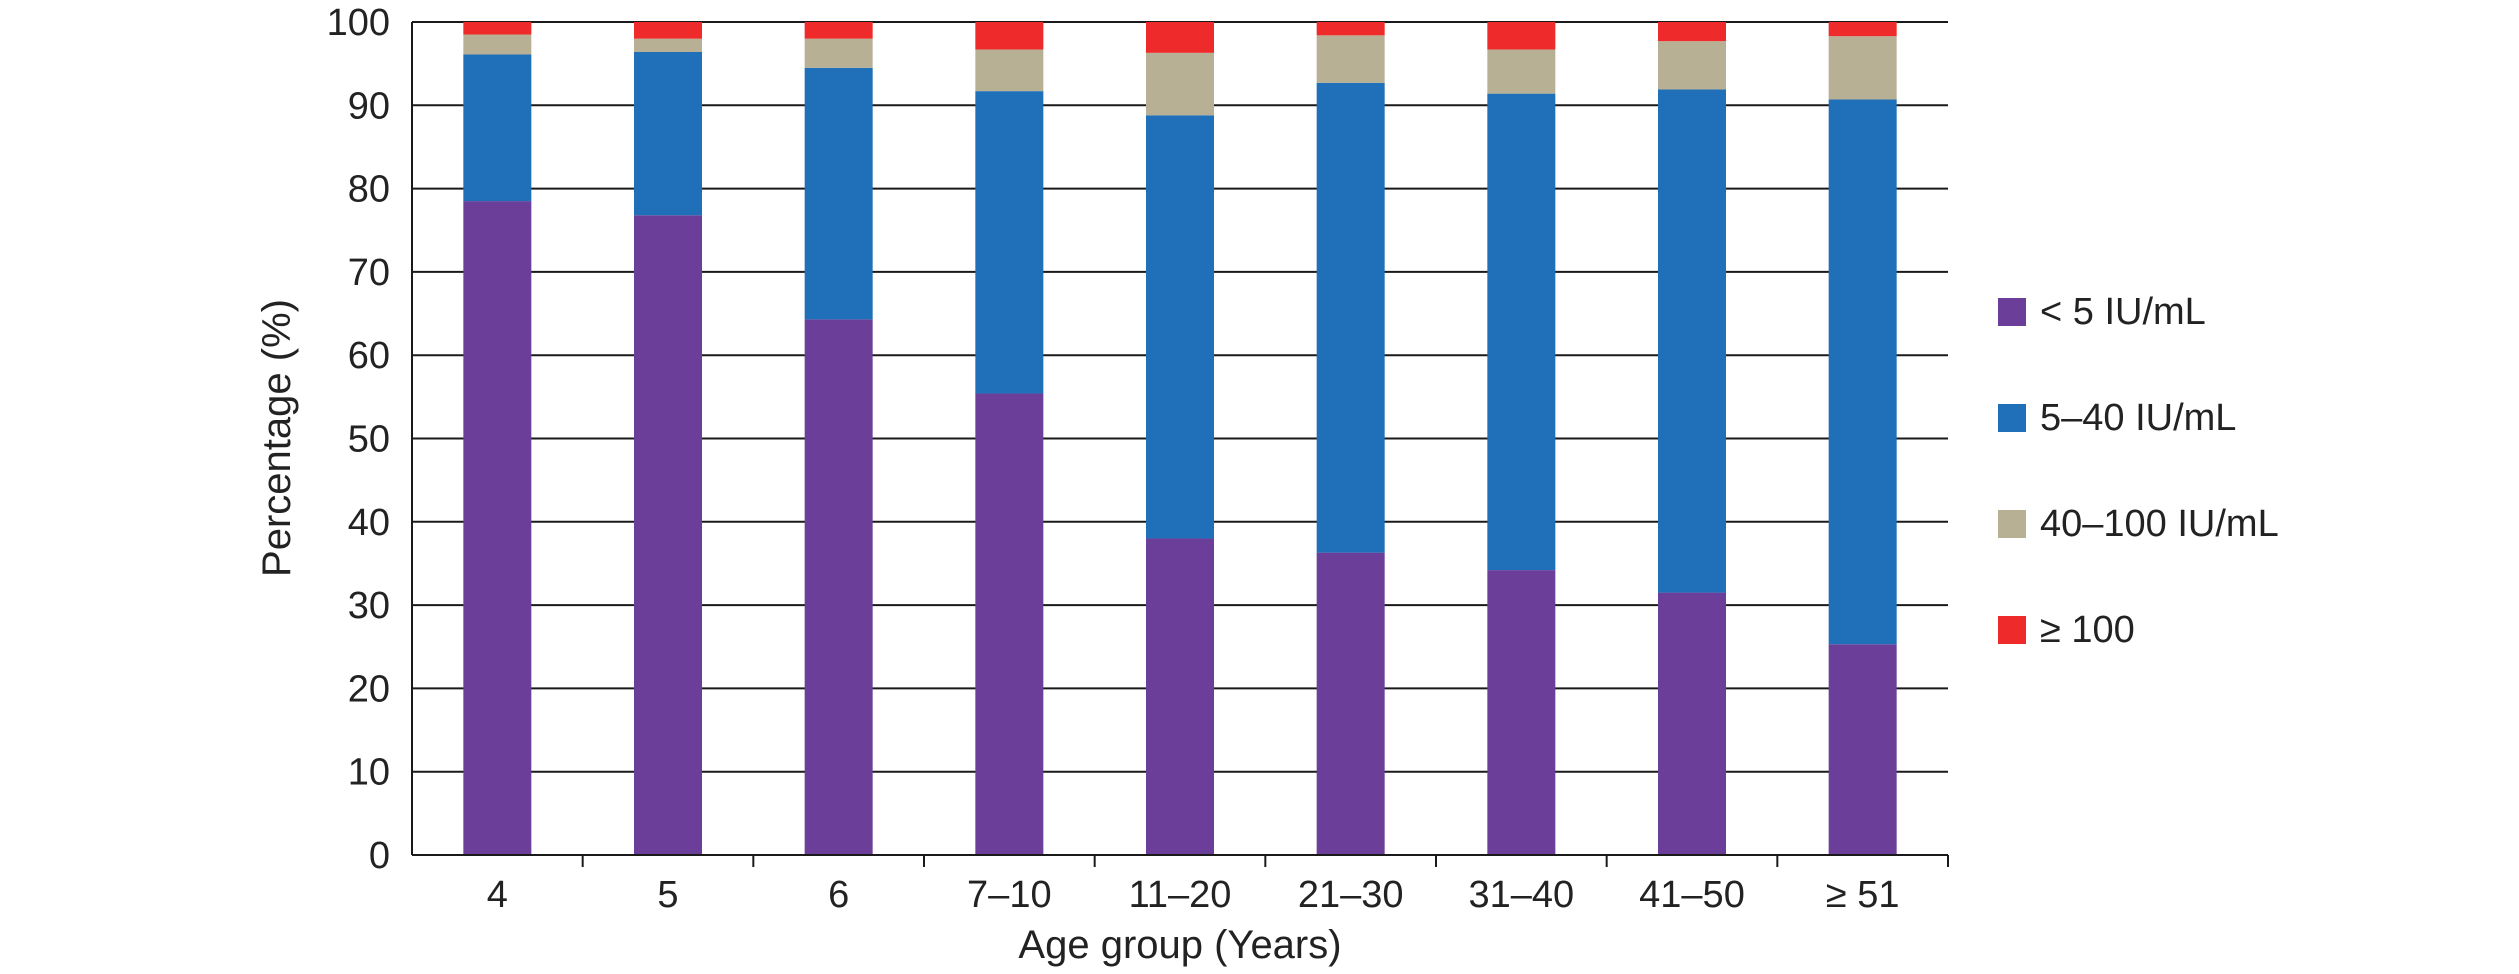 This screenshot has width=2519, height=974. I want to click on legend-label: 5–40 IU/mL, so click(2138, 418).